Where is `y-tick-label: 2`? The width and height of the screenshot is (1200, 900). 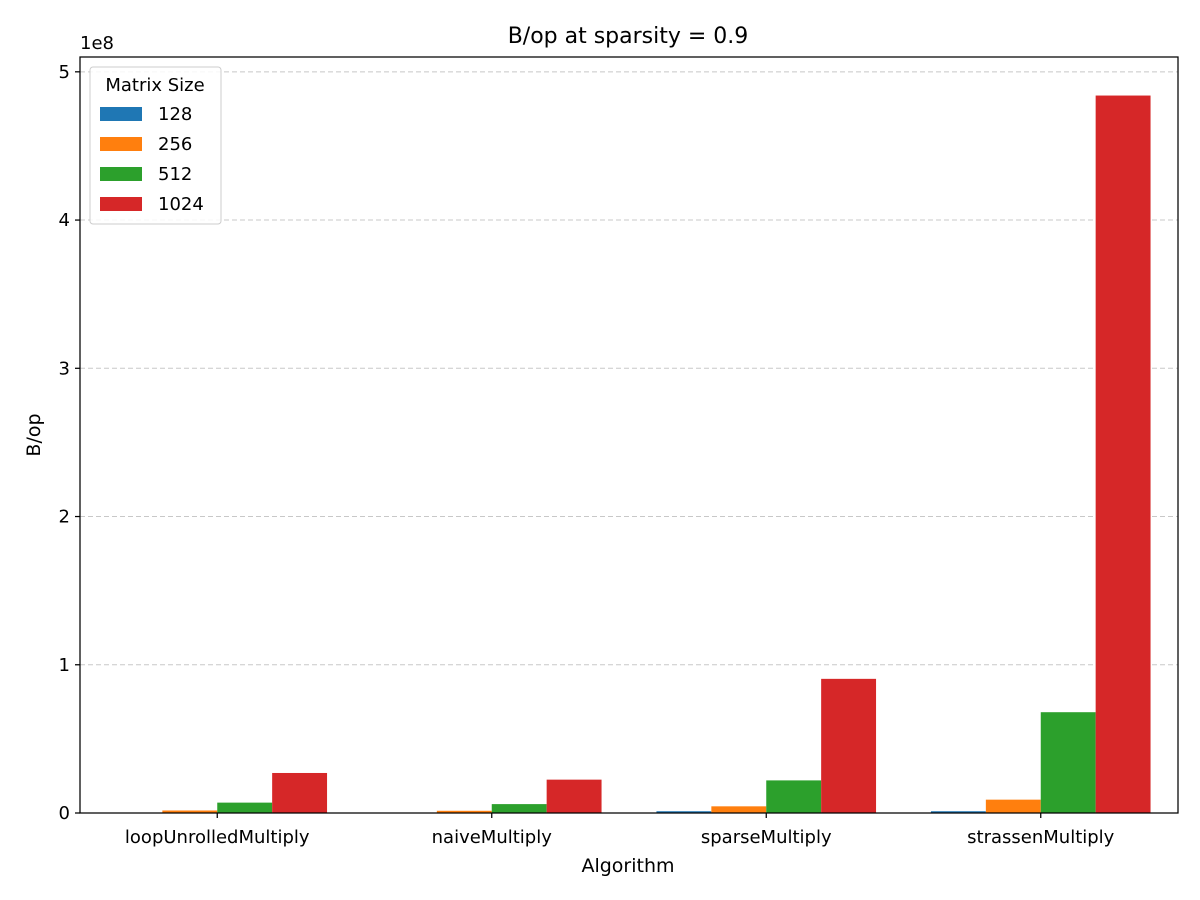
y-tick-label: 2 is located at coordinates (64, 517).